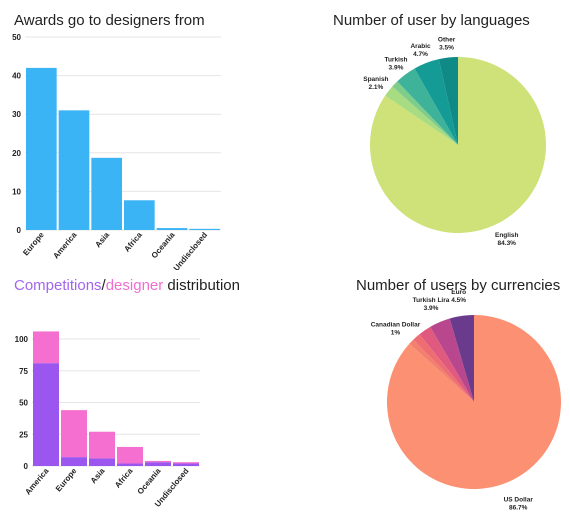 Image resolution: width=570 pixels, height=520 pixels. What do you see at coordinates (375, 79) in the screenshot?
I see `slice-label: Spanish` at bounding box center [375, 79].